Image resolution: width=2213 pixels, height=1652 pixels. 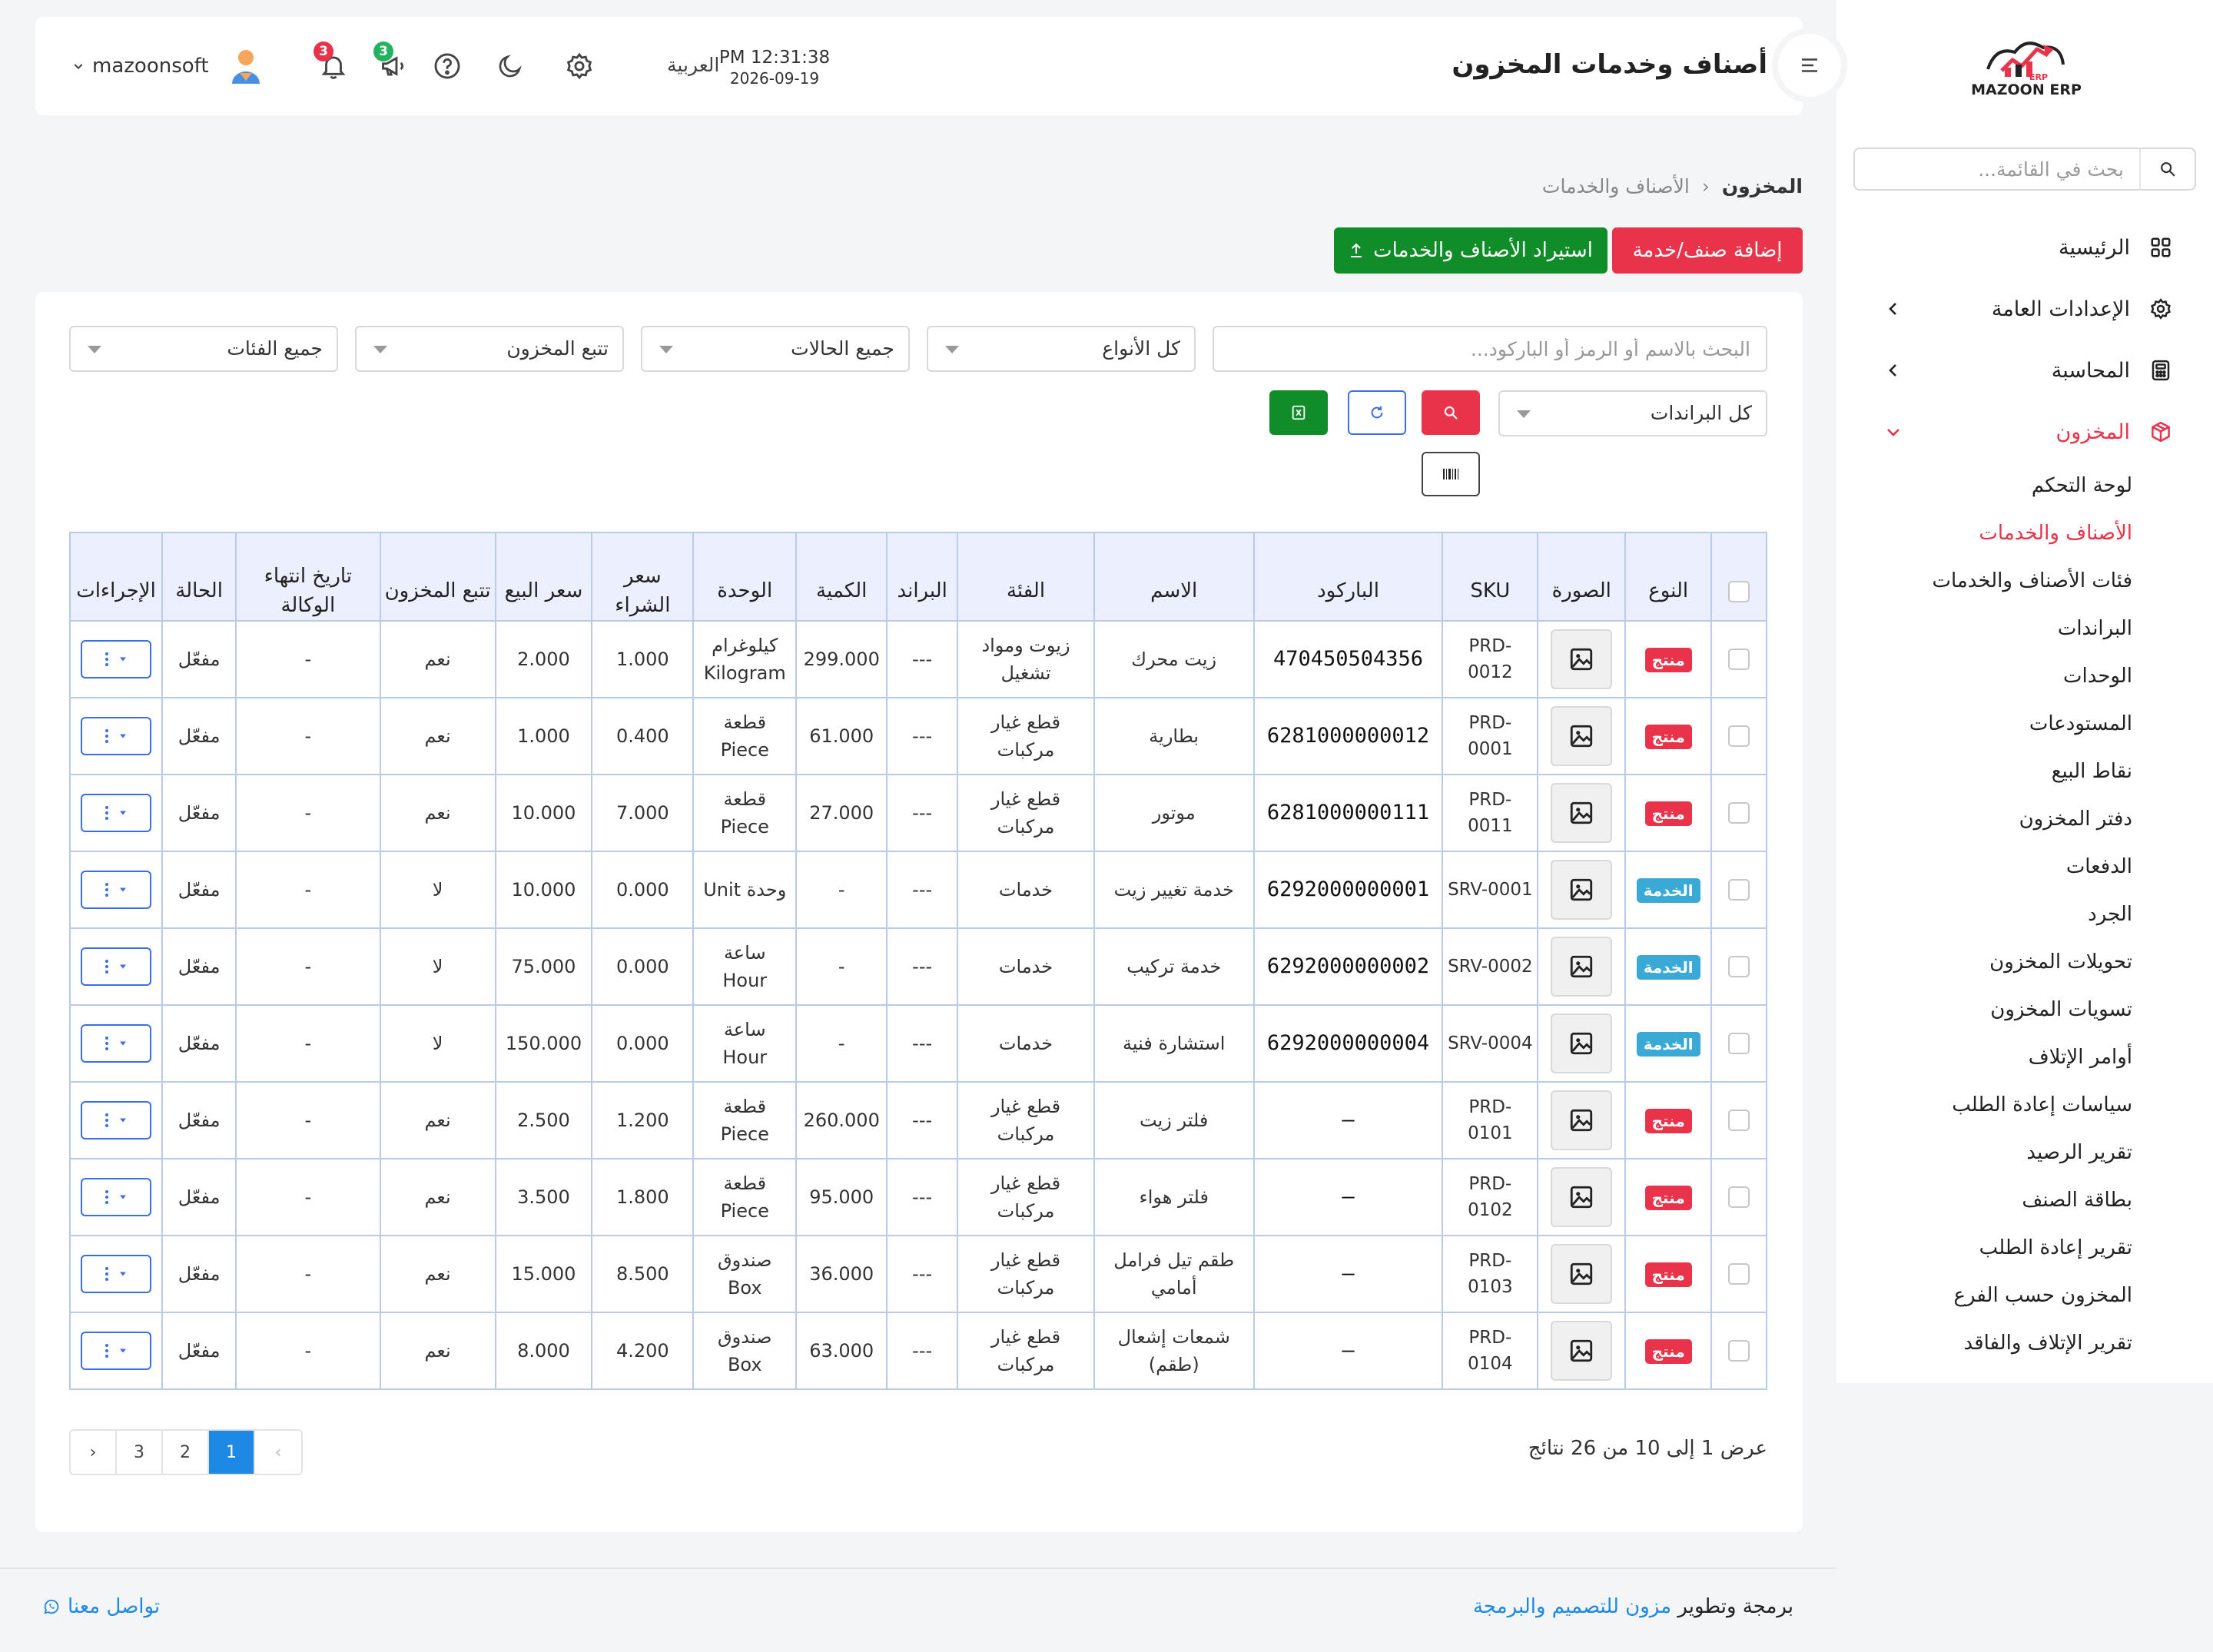 What do you see at coordinates (1451, 412) in the screenshot?
I see `search-button` at bounding box center [1451, 412].